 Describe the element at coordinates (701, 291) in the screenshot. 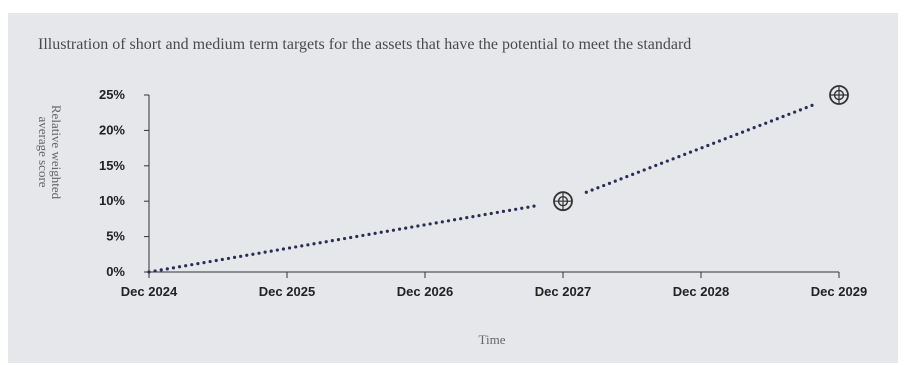

I see `x-tick-label: Dec 2028` at that location.